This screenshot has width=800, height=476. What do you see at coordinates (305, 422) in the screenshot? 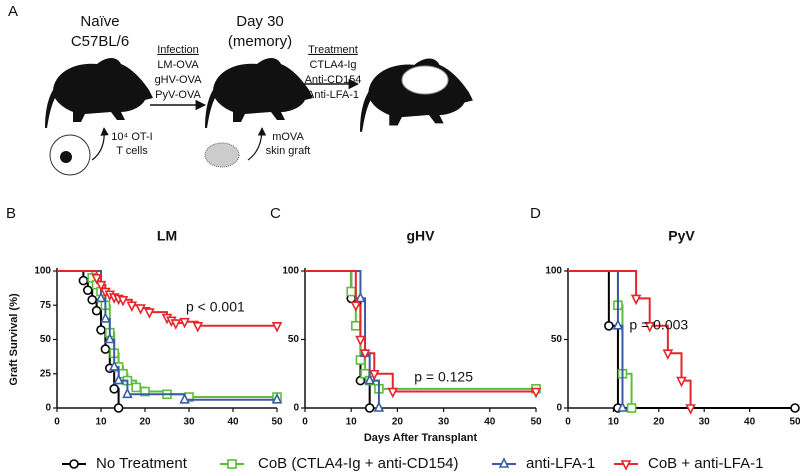
I see `x-tick-label: 0` at bounding box center [305, 422].